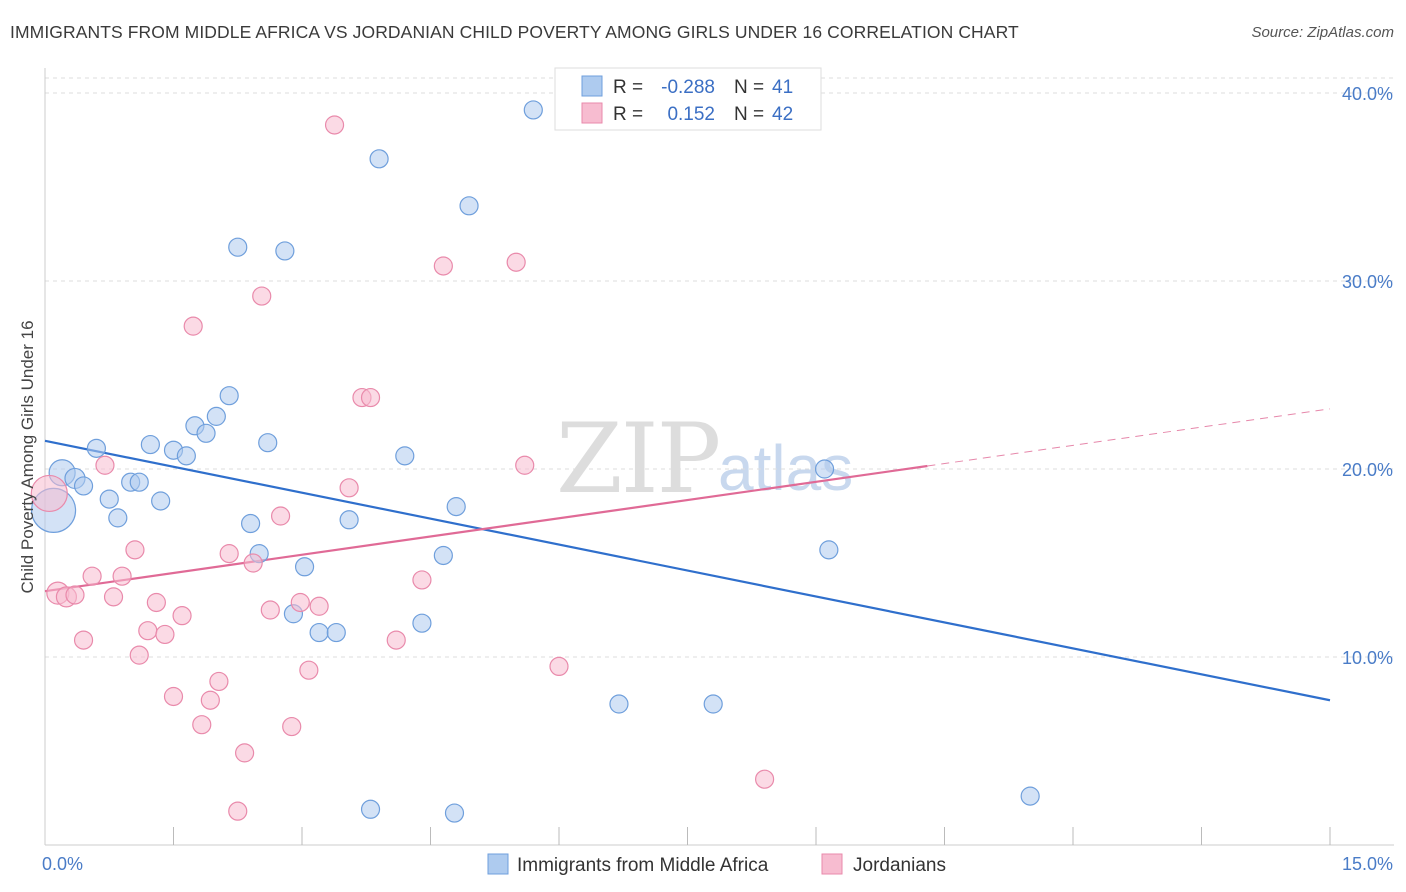 This screenshot has width=1406, height=892. What do you see at coordinates (643, 865) in the screenshot?
I see `series-legend-label-blue: Immigrants from Middle Africa` at bounding box center [643, 865].